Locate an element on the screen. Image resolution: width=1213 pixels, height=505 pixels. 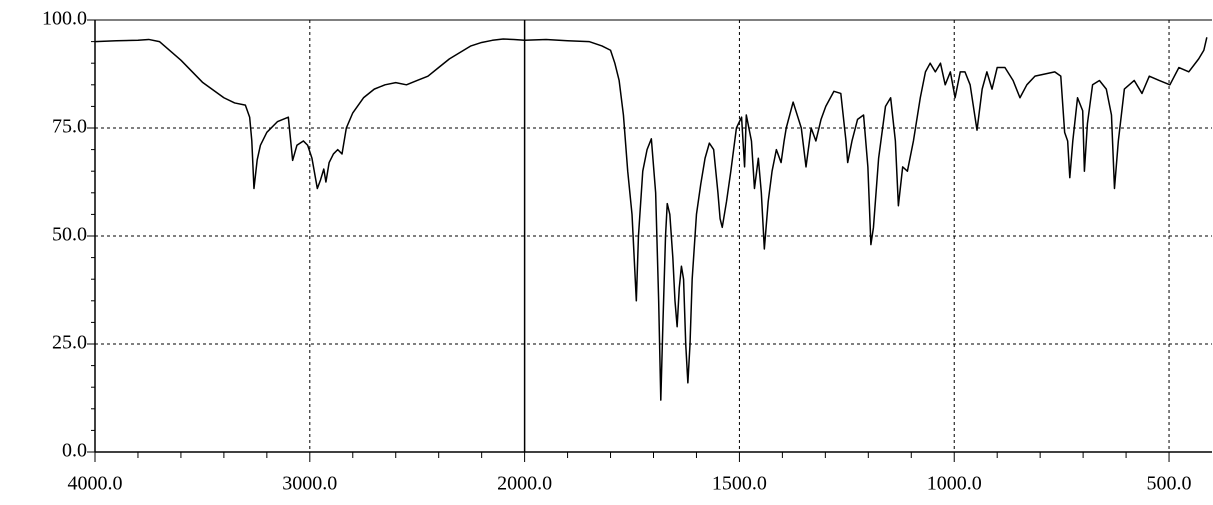
y-tick-label: 75.0 is located at coordinates (69, 127).